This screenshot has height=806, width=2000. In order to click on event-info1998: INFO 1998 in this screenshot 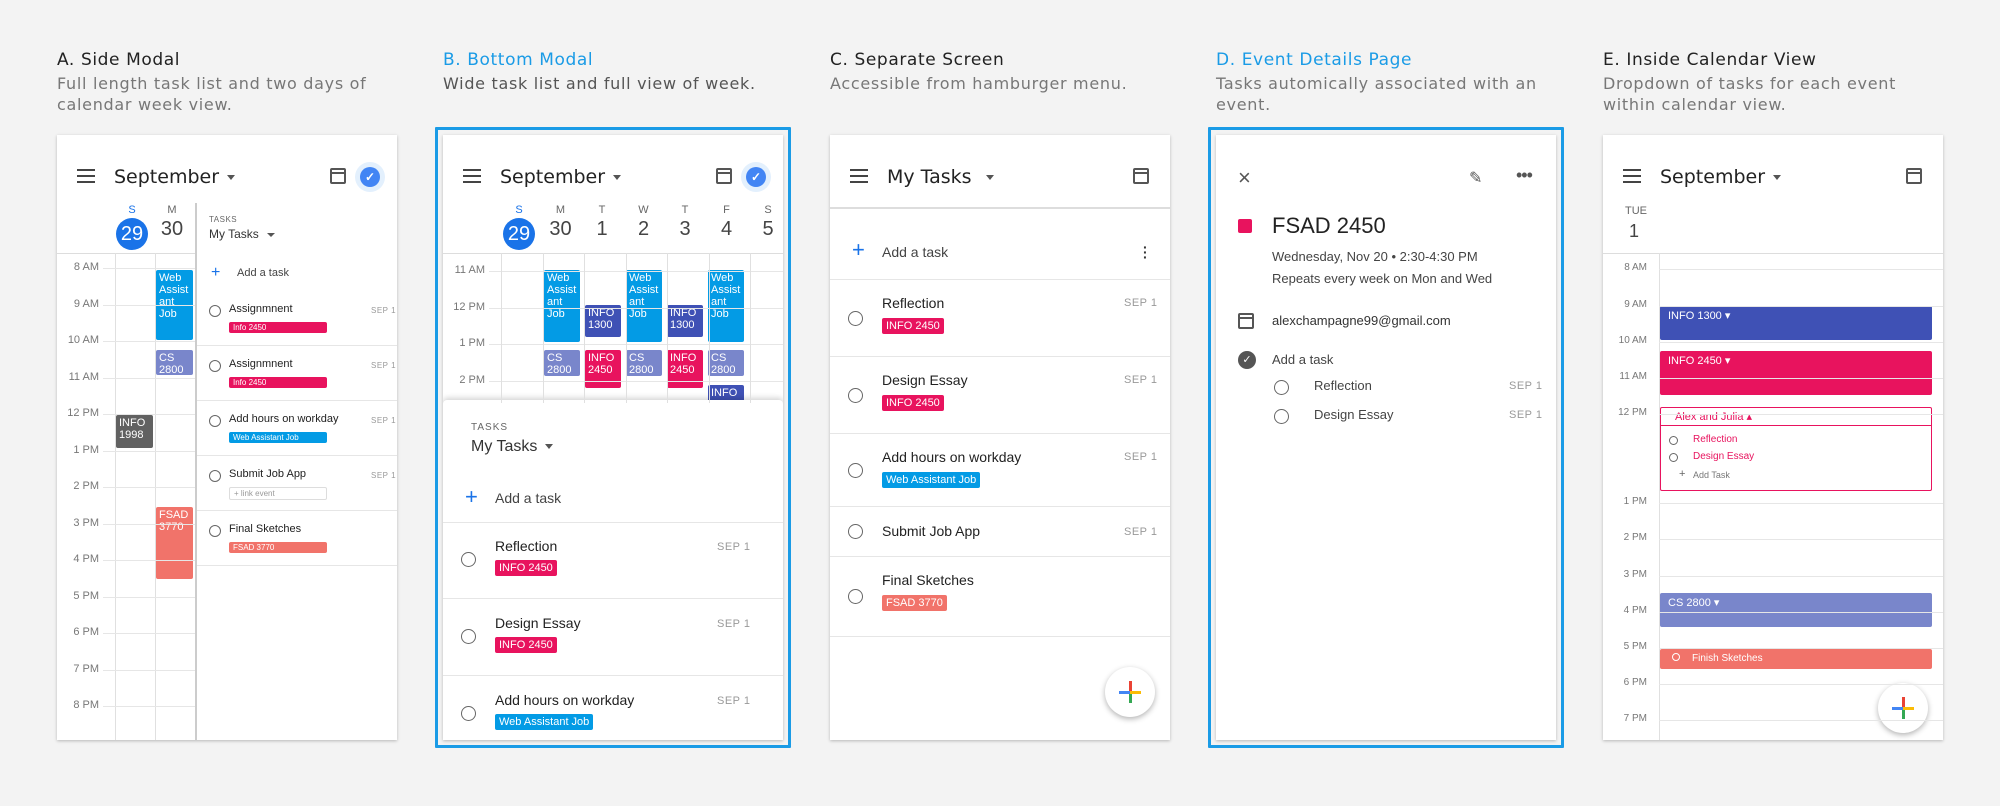, I will do `click(134, 431)`.